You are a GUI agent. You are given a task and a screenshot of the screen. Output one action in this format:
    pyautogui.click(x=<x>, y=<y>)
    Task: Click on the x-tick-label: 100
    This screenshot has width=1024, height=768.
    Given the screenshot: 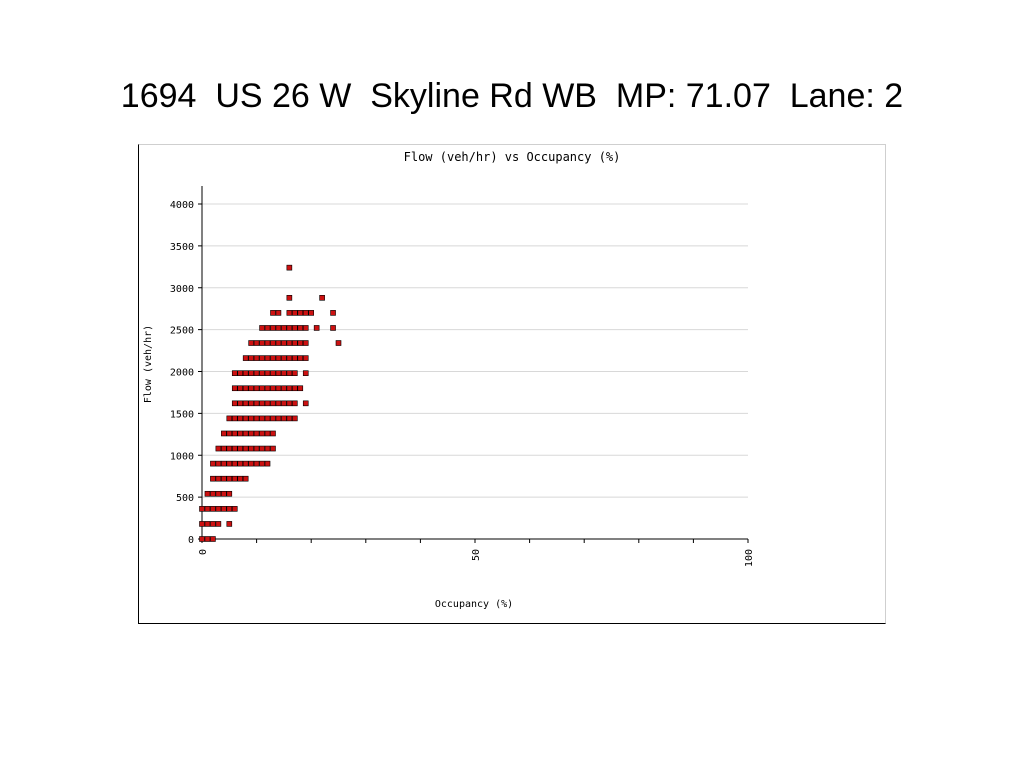 What is the action you would take?
    pyautogui.click(x=749, y=558)
    